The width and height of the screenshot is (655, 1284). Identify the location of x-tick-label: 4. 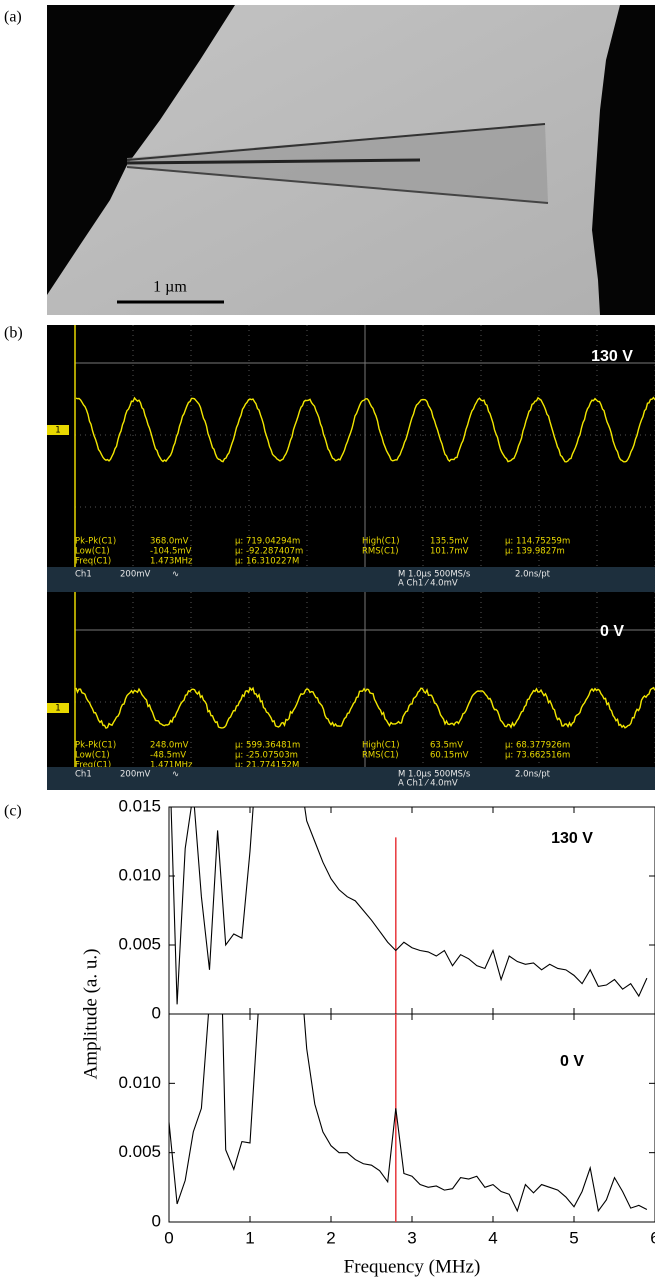
(492, 1237).